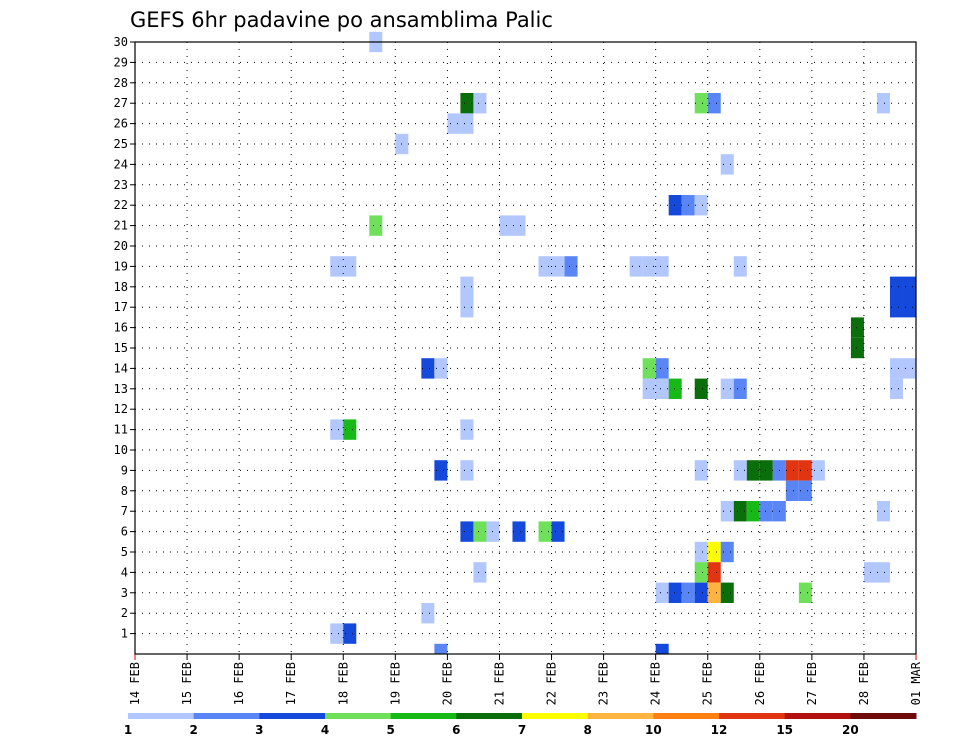 This screenshot has height=742, width=960. Describe the element at coordinates (850, 730) in the screenshot. I see `colorbar-label: 20` at that location.